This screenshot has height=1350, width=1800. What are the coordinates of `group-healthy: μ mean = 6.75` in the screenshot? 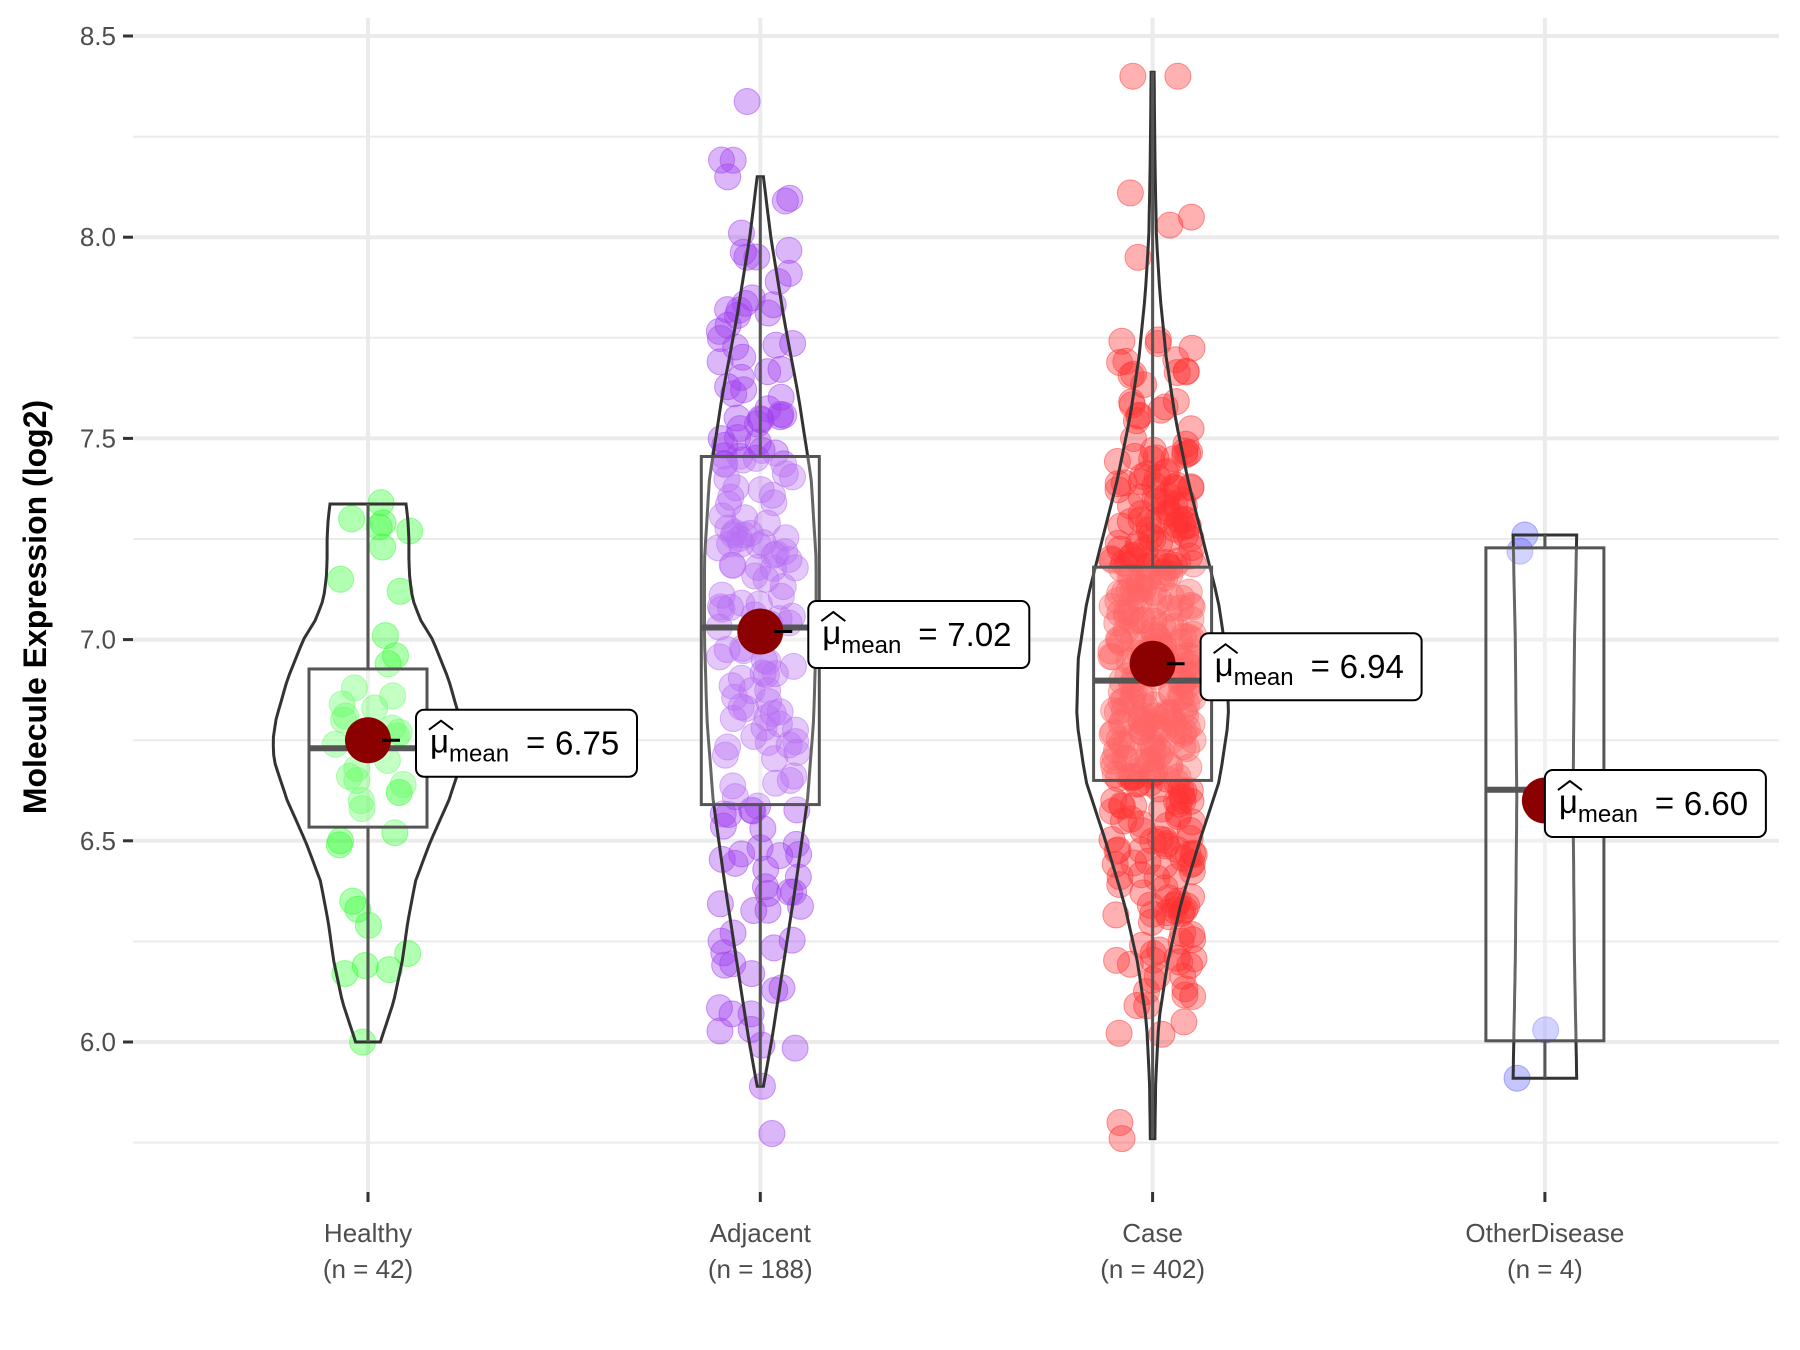 It's located at (454, 772).